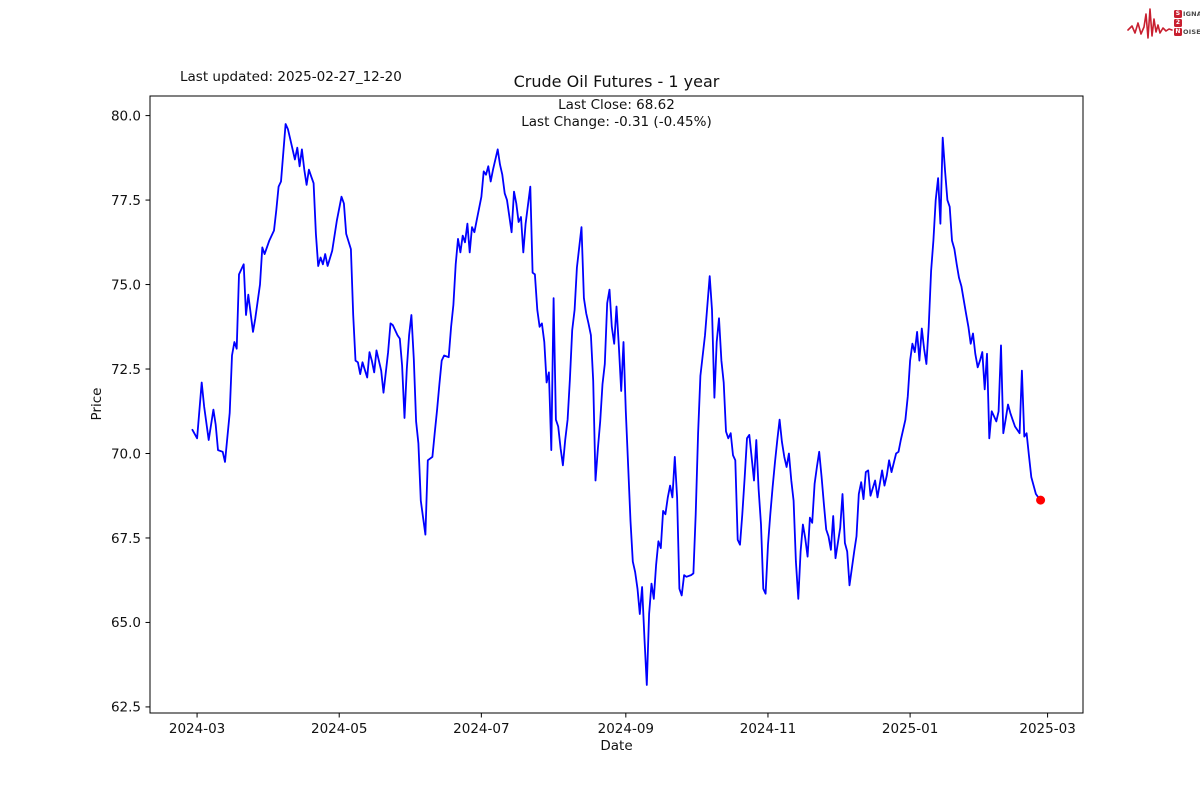  I want to click on y-tick-label: 65.0, so click(126, 623).